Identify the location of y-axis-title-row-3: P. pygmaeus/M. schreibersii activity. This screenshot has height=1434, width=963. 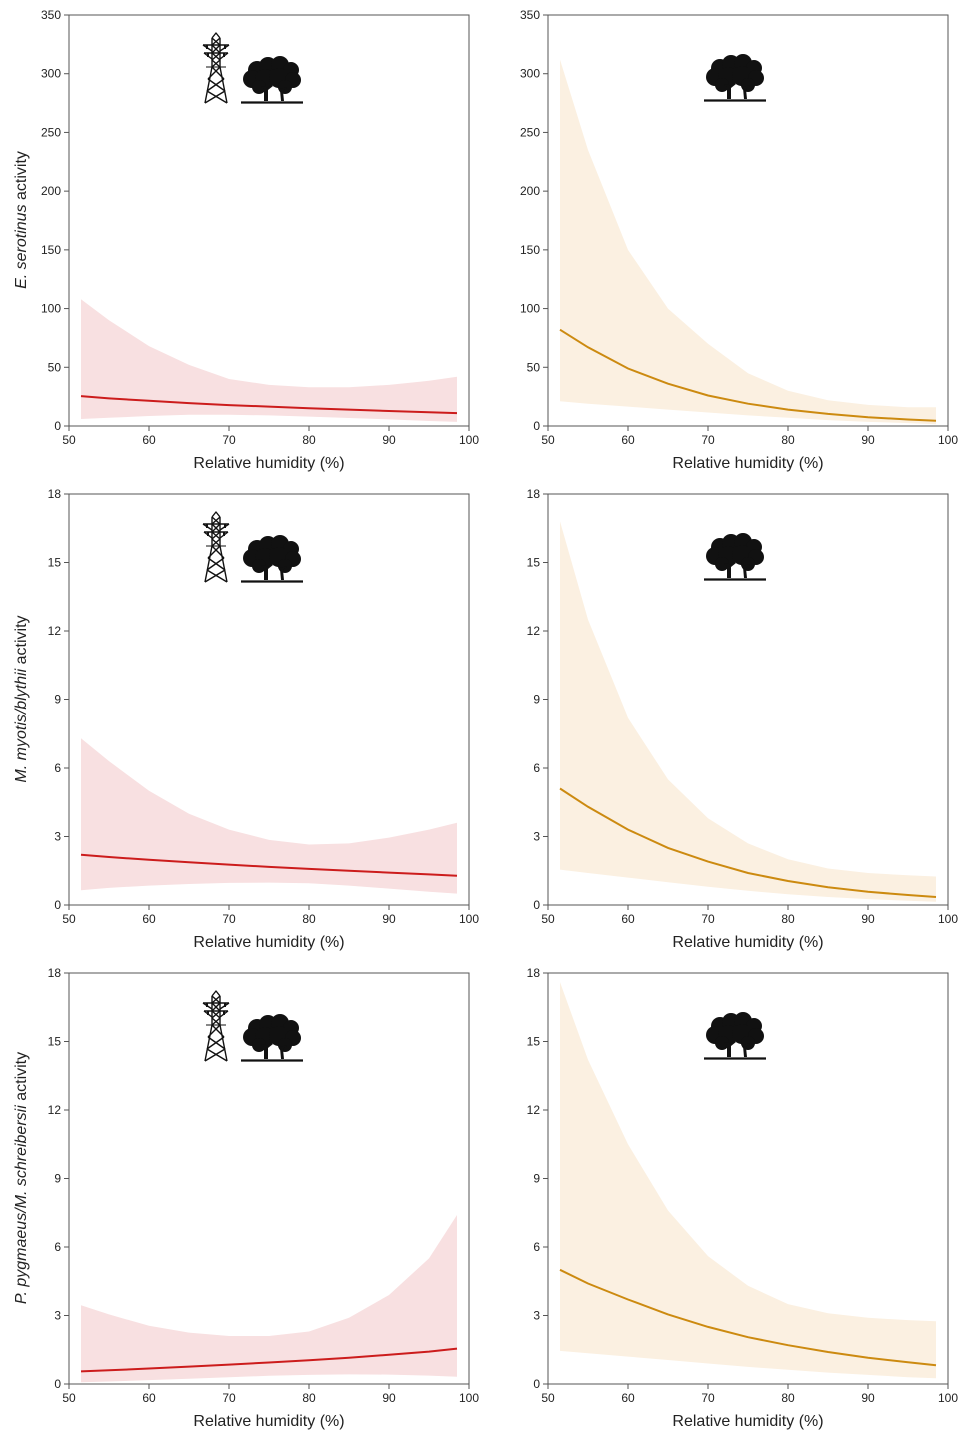
(21, 1178).